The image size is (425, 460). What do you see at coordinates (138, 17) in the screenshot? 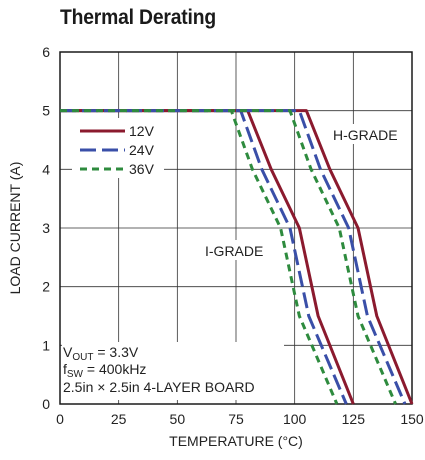
I see `chart-title: Thermal Derating` at bounding box center [138, 17].